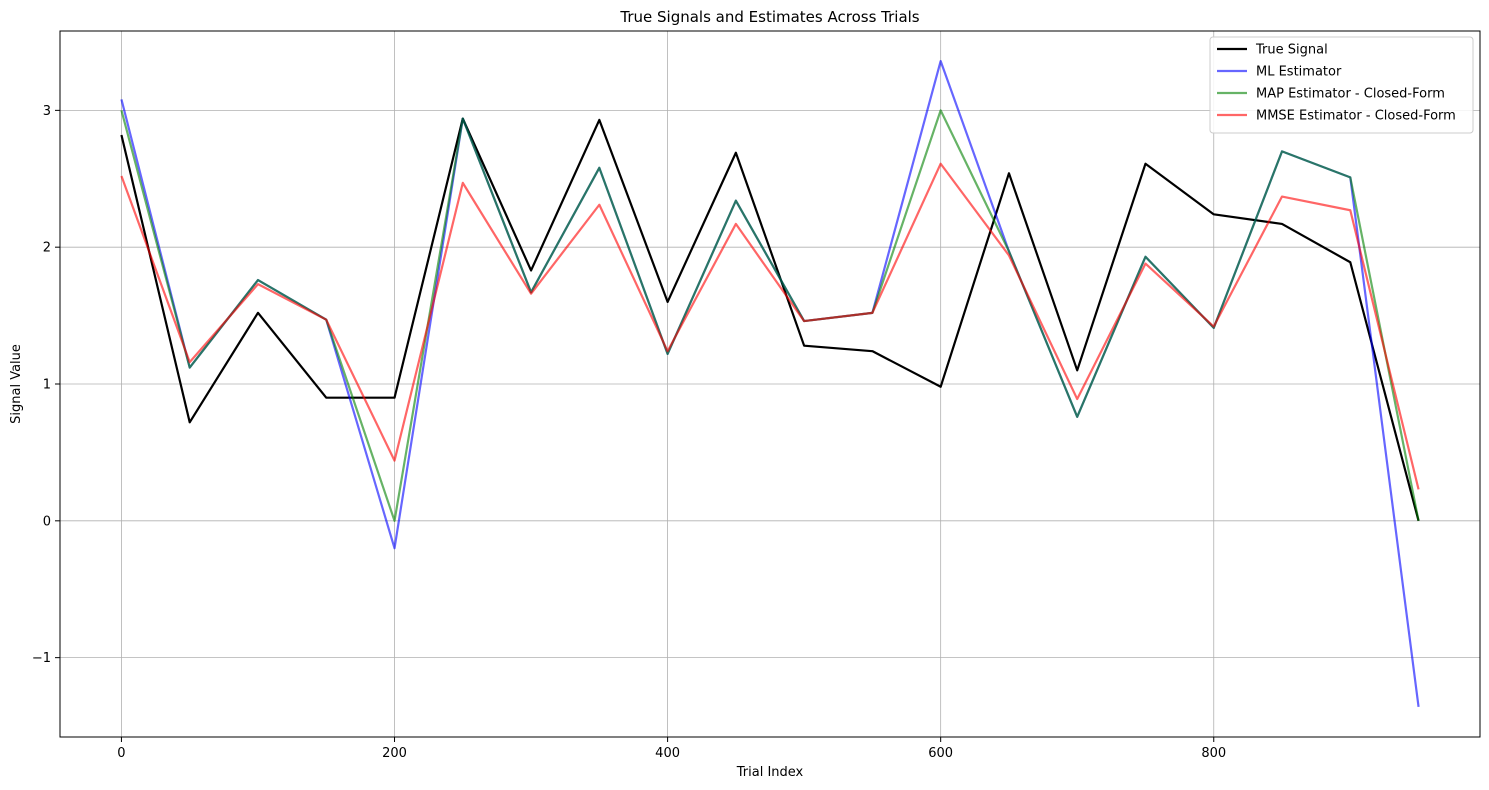 Image resolution: width=1489 pixels, height=790 pixels. Describe the element at coordinates (41, 658) in the screenshot. I see `y-tick-label: −1` at that location.